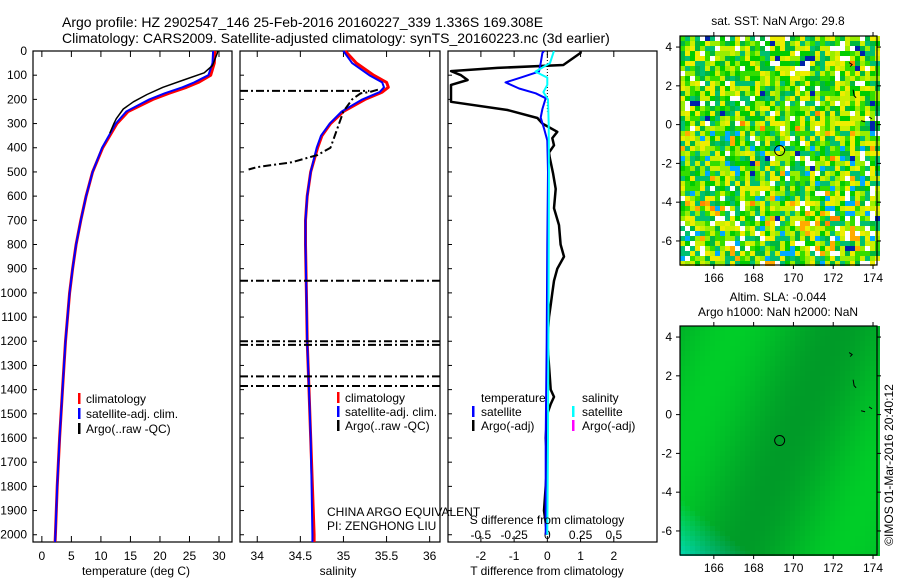 The width and height of the screenshot is (900, 580). What do you see at coordinates (344, 556) in the screenshot?
I see `x-tick-label: 35` at bounding box center [344, 556].